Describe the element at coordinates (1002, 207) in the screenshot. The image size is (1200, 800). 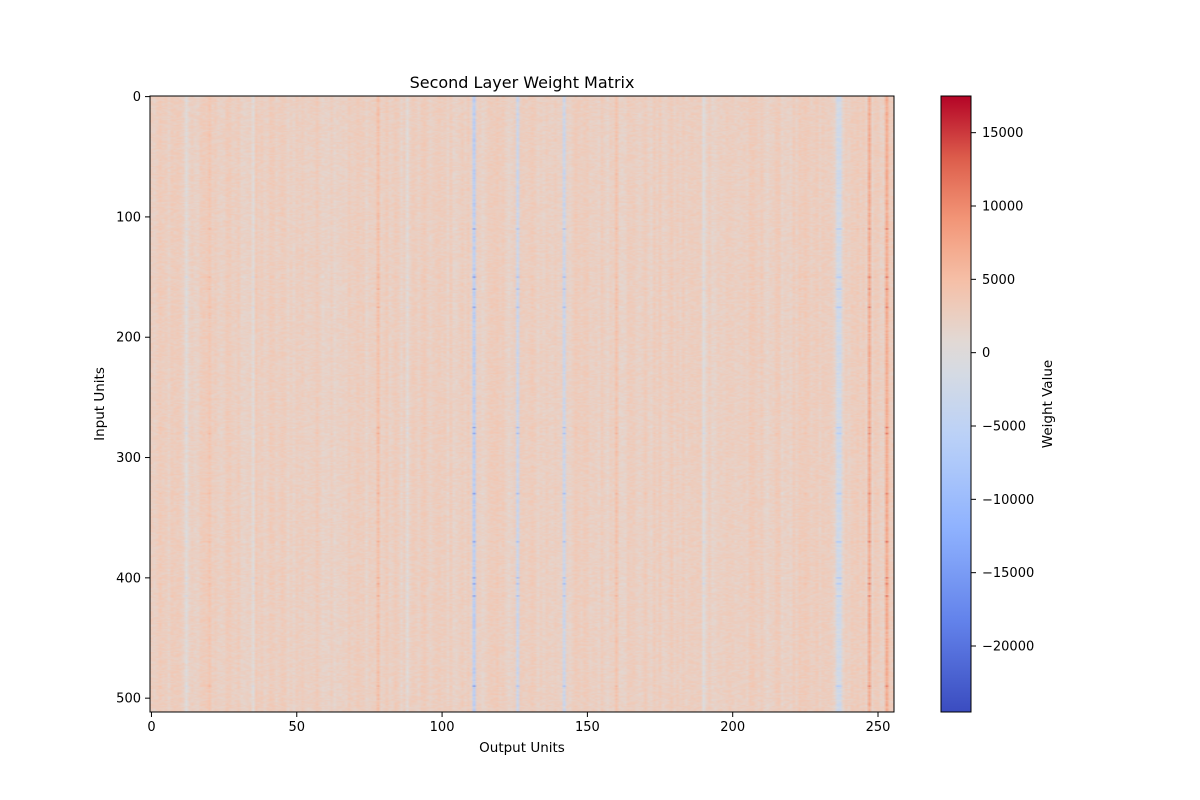
I see `colorbar-tick-label: 10000` at that location.